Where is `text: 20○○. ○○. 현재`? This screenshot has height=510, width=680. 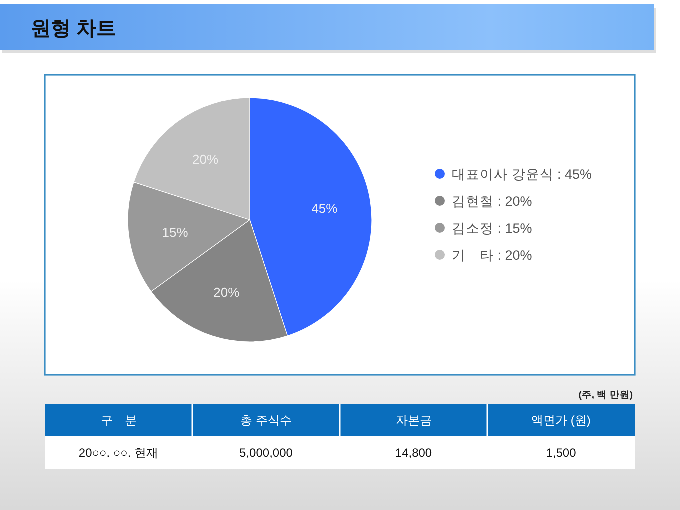
text: 20○○. ○○. 현재 is located at coordinates (118, 453).